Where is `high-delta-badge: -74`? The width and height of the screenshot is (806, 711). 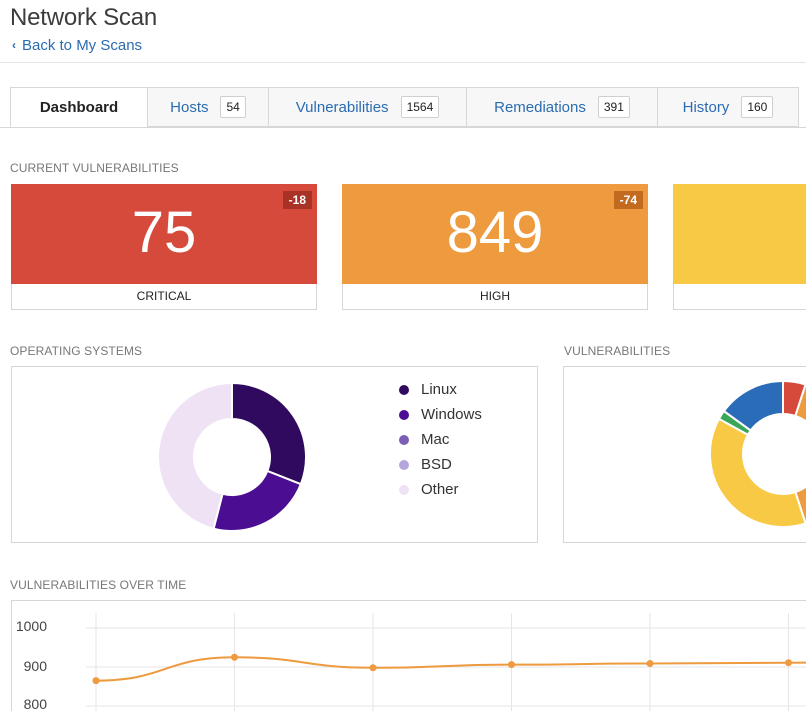
high-delta-badge: -74 is located at coordinates (628, 200).